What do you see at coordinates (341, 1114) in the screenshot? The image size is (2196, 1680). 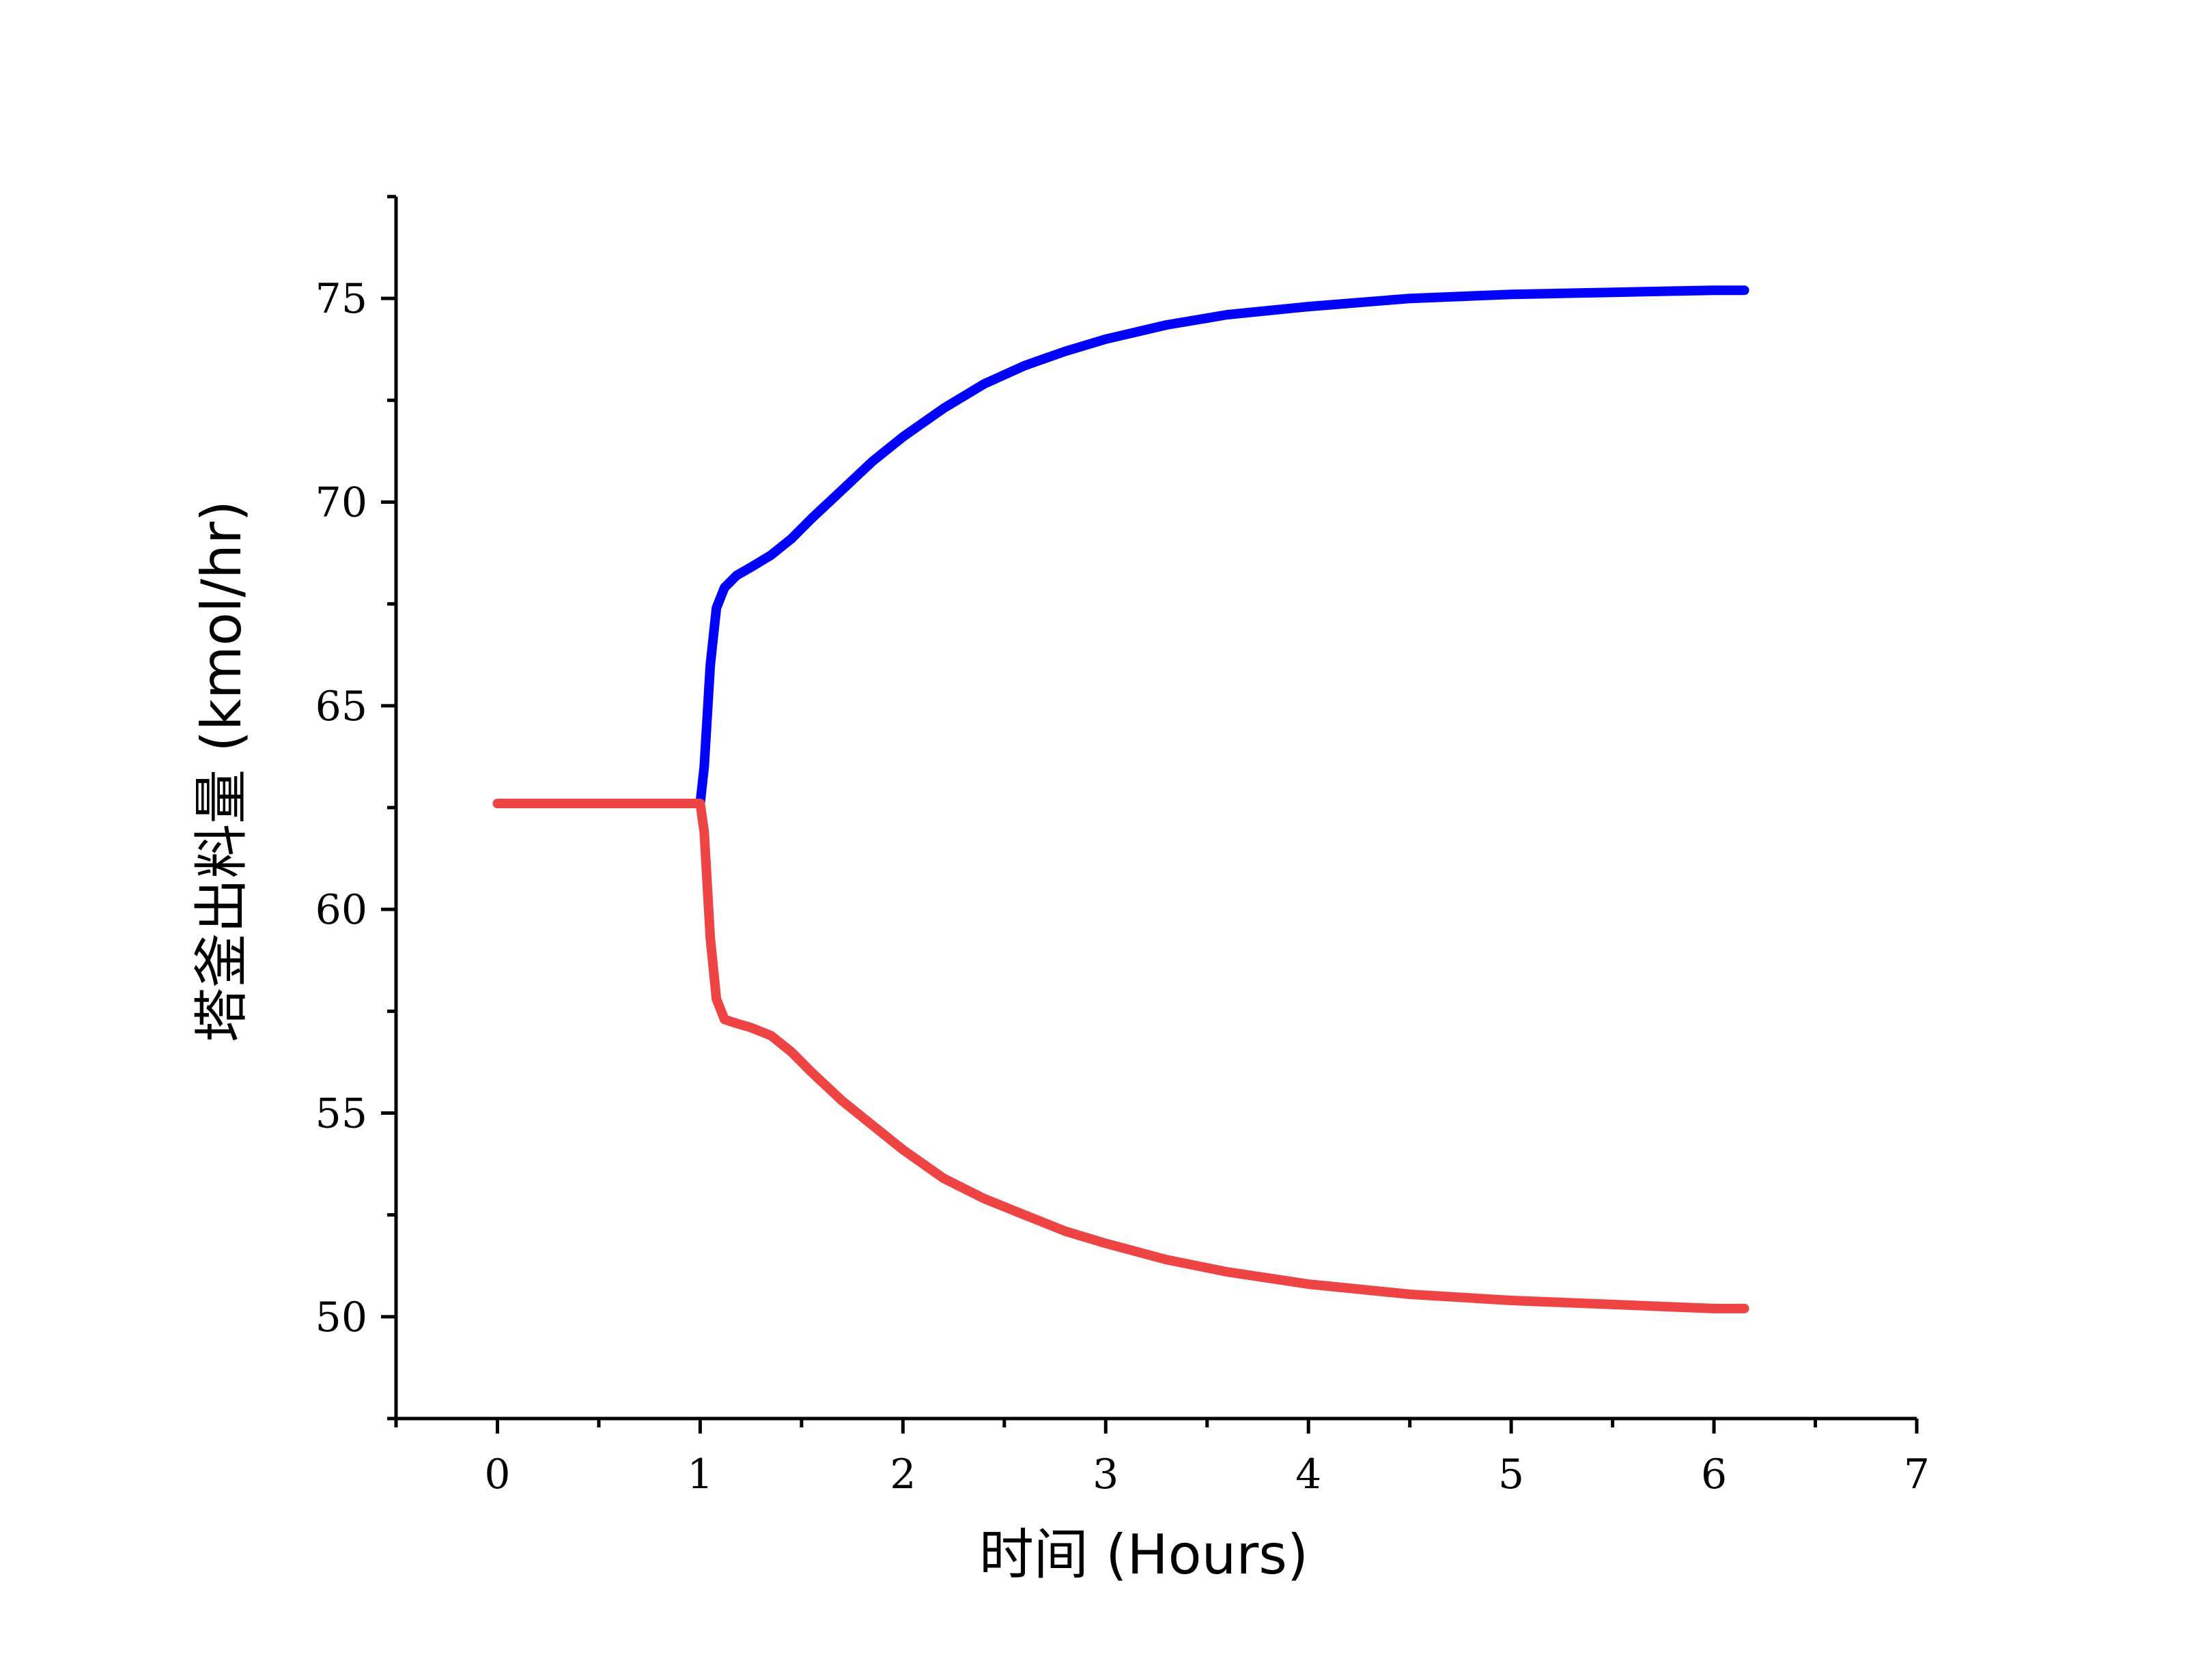 I see `y-tick-label: 55` at bounding box center [341, 1114].